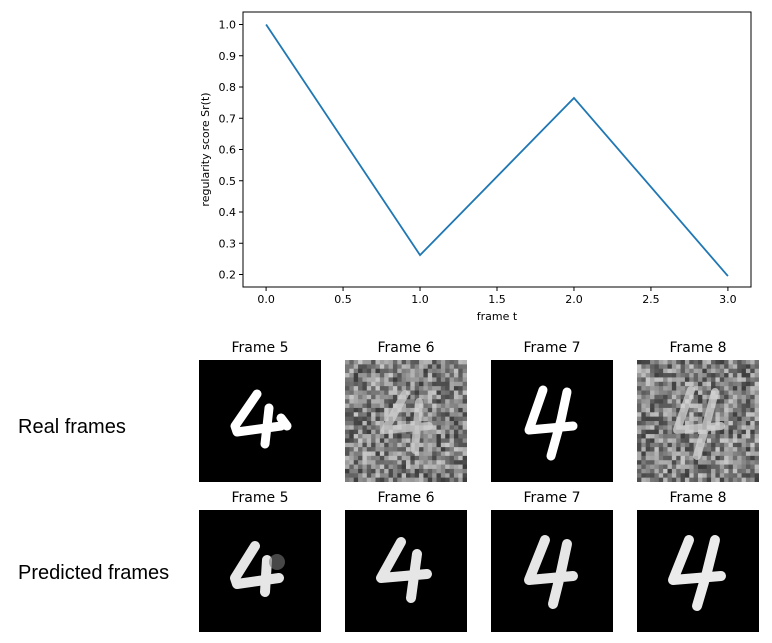 The height and width of the screenshot is (643, 772). I want to click on y-tick-label: 0.3, so click(228, 243).